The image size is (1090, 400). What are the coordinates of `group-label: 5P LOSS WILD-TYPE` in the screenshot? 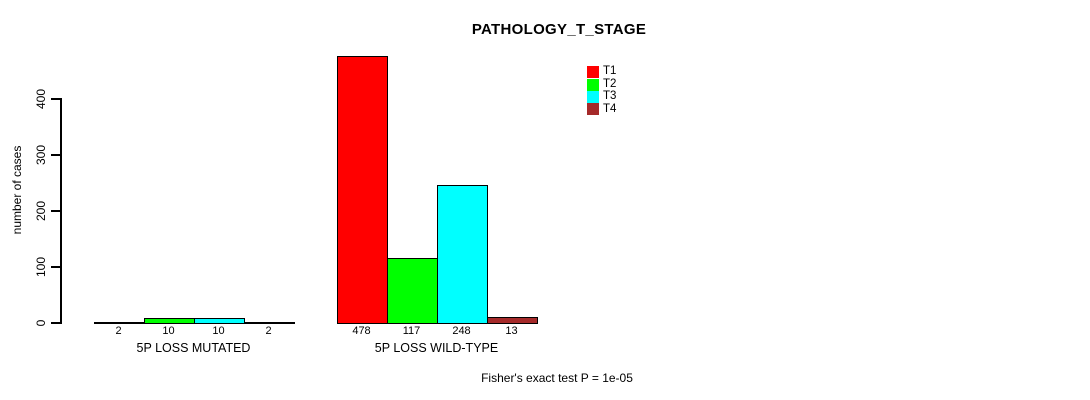 It's located at (436, 348).